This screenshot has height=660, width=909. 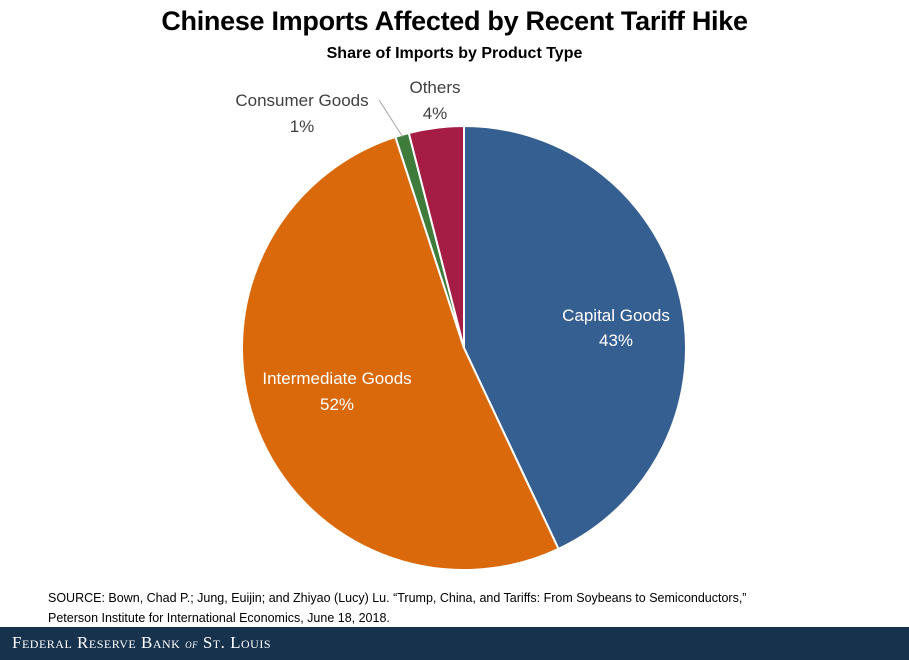 What do you see at coordinates (302, 126) in the screenshot?
I see `slice-value-consumer-goods: 1%` at bounding box center [302, 126].